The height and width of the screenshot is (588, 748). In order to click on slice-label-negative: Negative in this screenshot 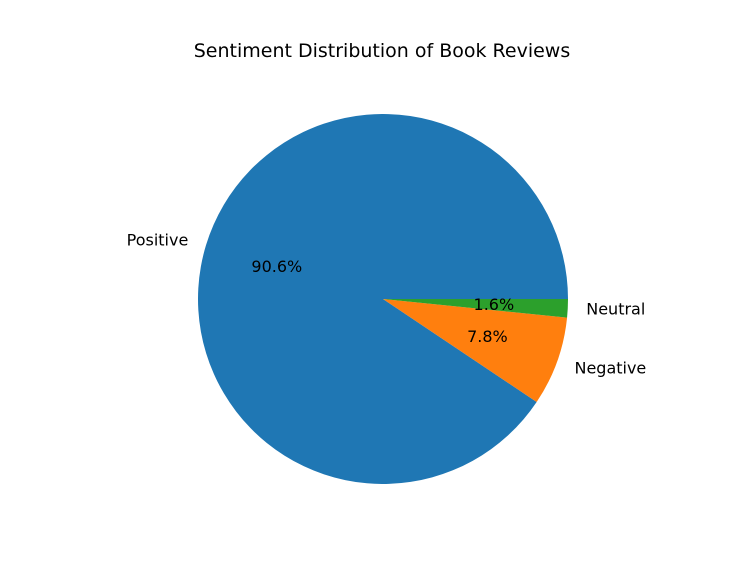, I will do `click(610, 367)`.